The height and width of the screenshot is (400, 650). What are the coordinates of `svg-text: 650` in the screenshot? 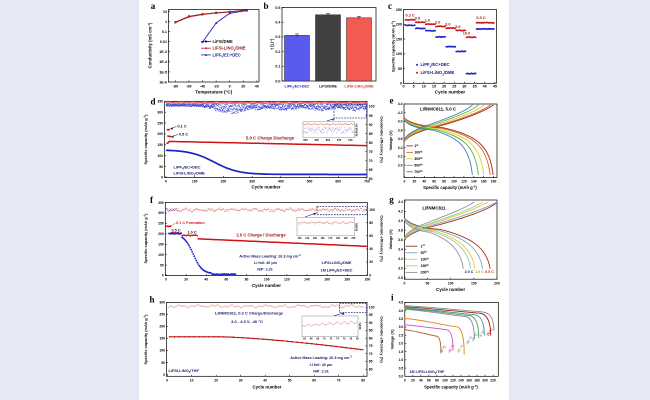 It's located at (328, 140).